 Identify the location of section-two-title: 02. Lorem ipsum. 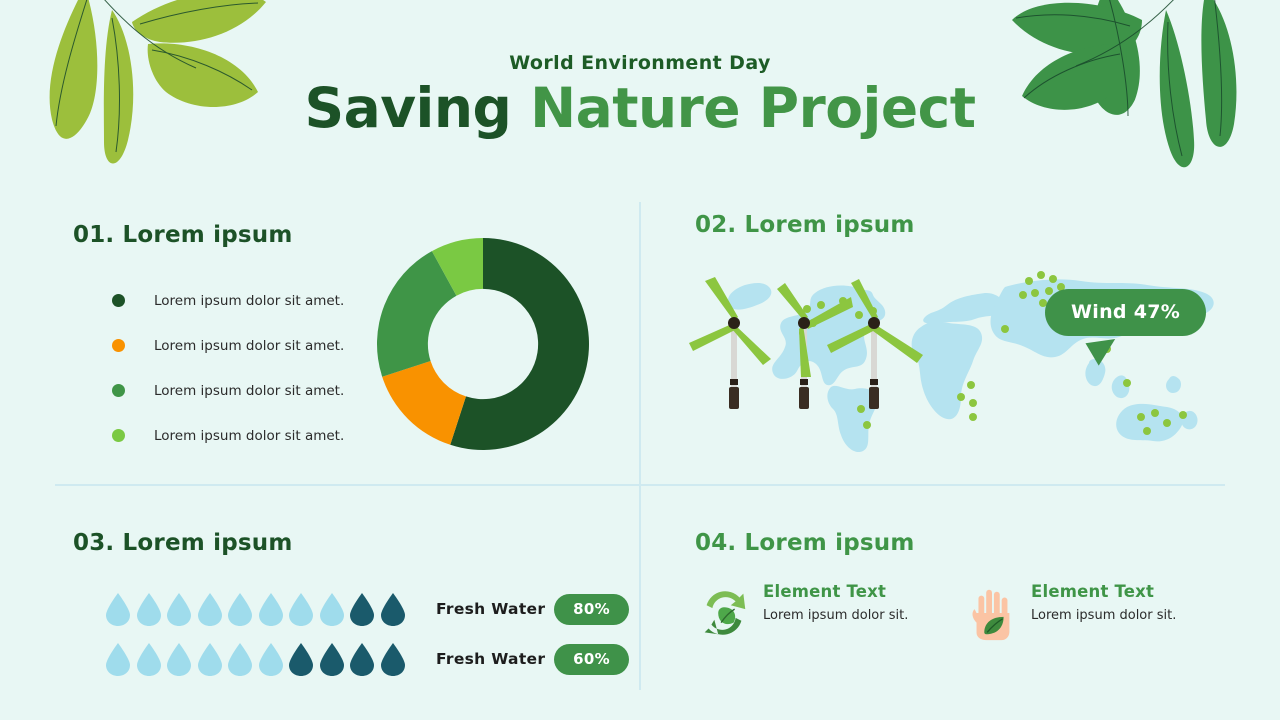
(805, 225).